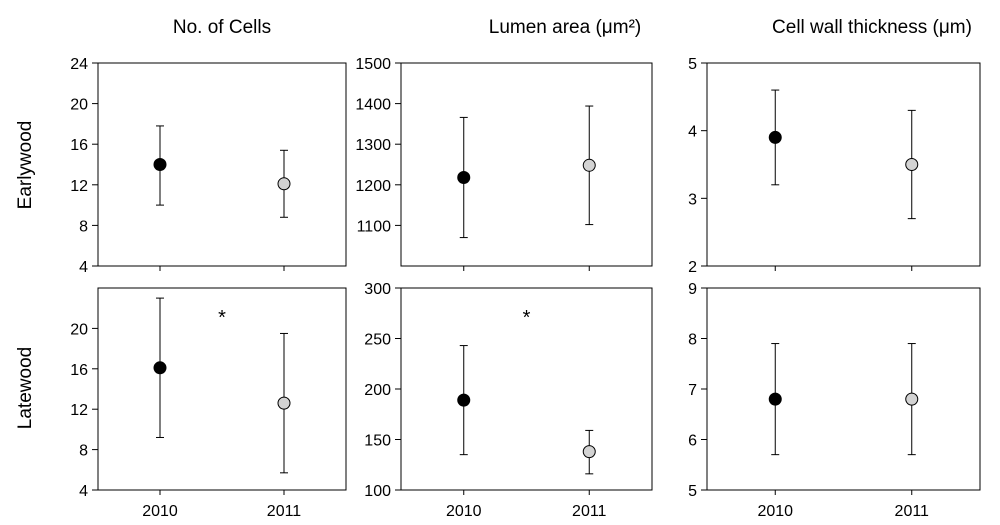 This screenshot has height=525, width=1000. What do you see at coordinates (222, 27) in the screenshot?
I see `column-title-cells: No. of Cells` at bounding box center [222, 27].